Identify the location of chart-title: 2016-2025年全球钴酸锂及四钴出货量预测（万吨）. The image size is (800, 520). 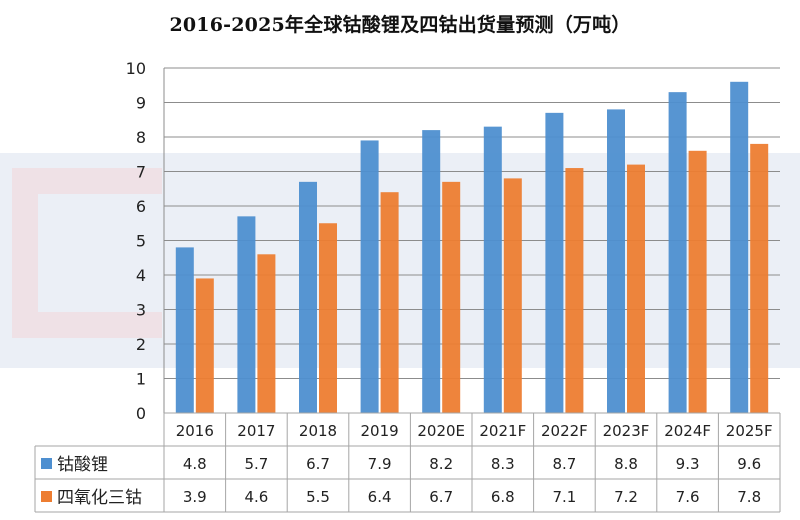
(400, 25).